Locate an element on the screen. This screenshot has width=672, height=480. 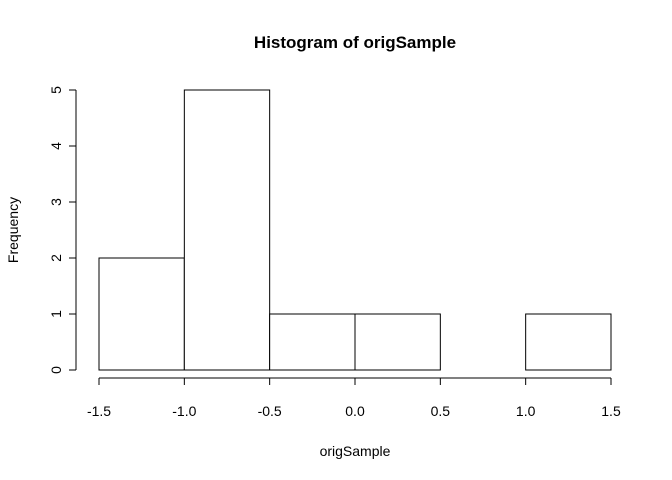
y-axis-label: Frequency is located at coordinates (13, 230).